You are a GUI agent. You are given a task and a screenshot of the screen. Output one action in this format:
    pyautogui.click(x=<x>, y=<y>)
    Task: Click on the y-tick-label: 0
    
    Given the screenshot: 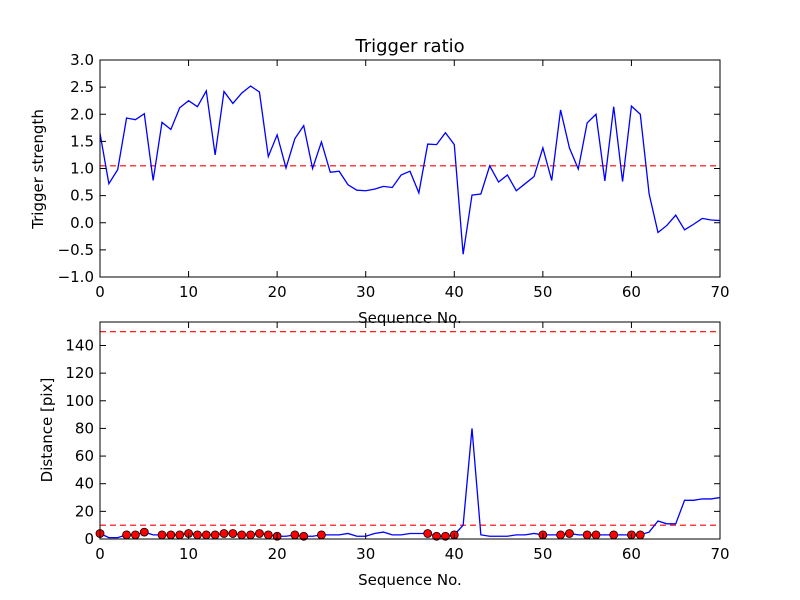 What is the action you would take?
    pyautogui.click(x=89, y=539)
    